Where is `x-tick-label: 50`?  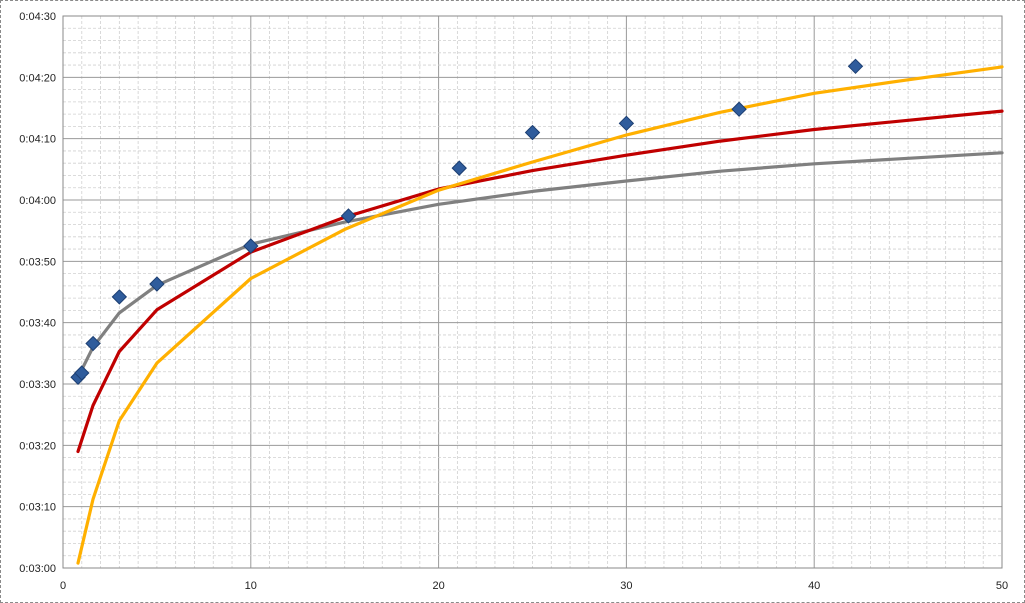
x-tick-label: 50 is located at coordinates (1002, 586).